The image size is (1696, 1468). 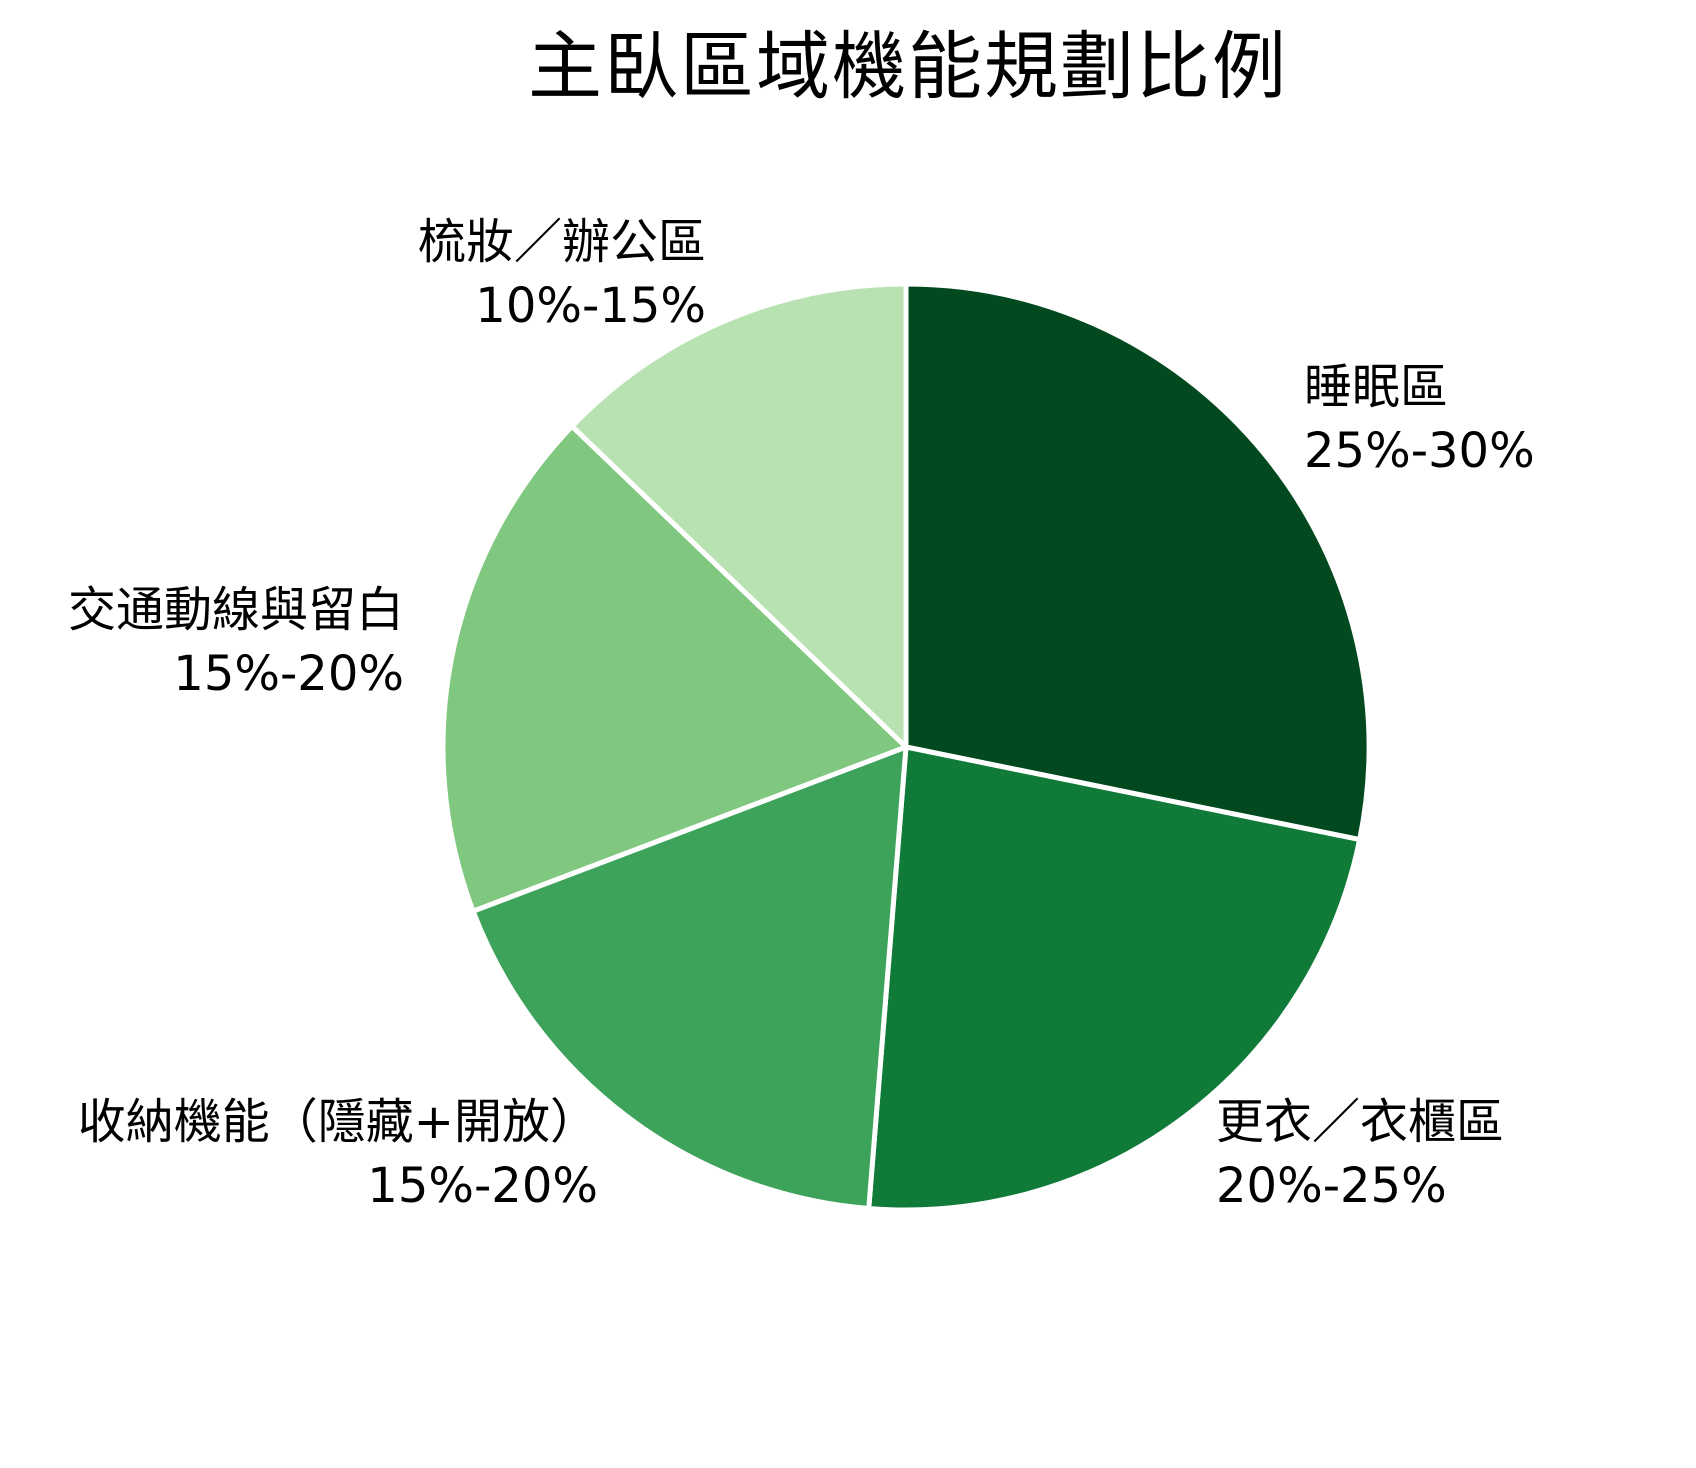 What do you see at coordinates (338, 1154) in the screenshot?
I see `label-storage: 收納機能（隱藏+開放） 15%-20%` at bounding box center [338, 1154].